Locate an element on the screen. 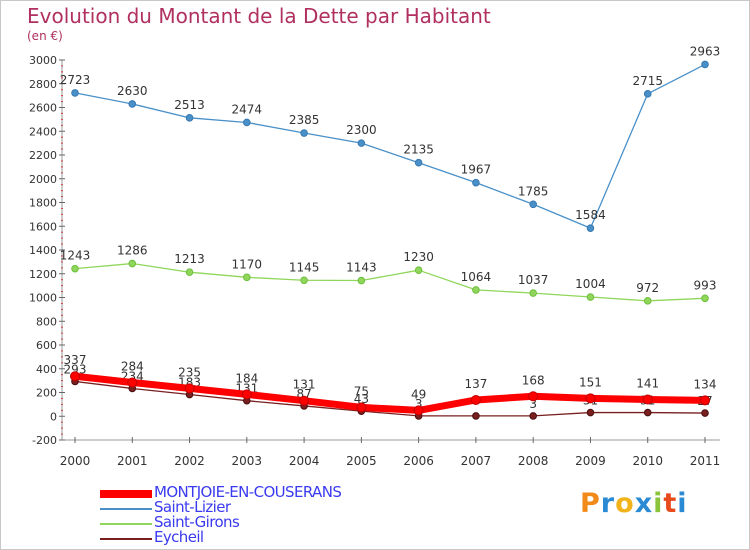 The width and height of the screenshot is (750, 550). logo-letter: x is located at coordinates (644, 503).